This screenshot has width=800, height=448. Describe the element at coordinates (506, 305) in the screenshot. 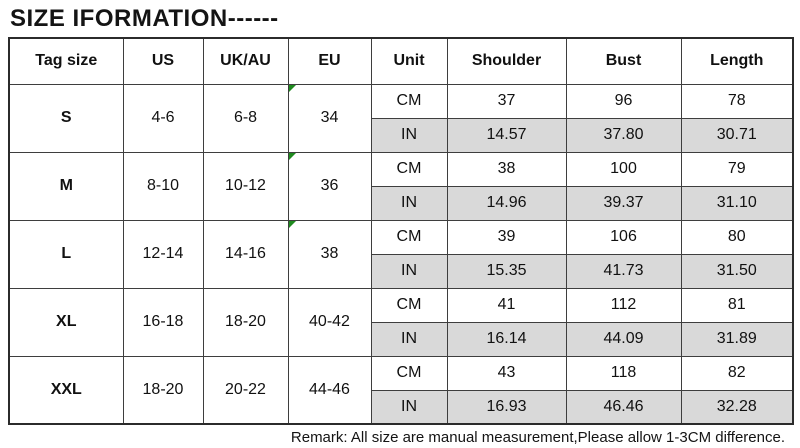

I see `shoulder-cm-cell: 41` at that location.